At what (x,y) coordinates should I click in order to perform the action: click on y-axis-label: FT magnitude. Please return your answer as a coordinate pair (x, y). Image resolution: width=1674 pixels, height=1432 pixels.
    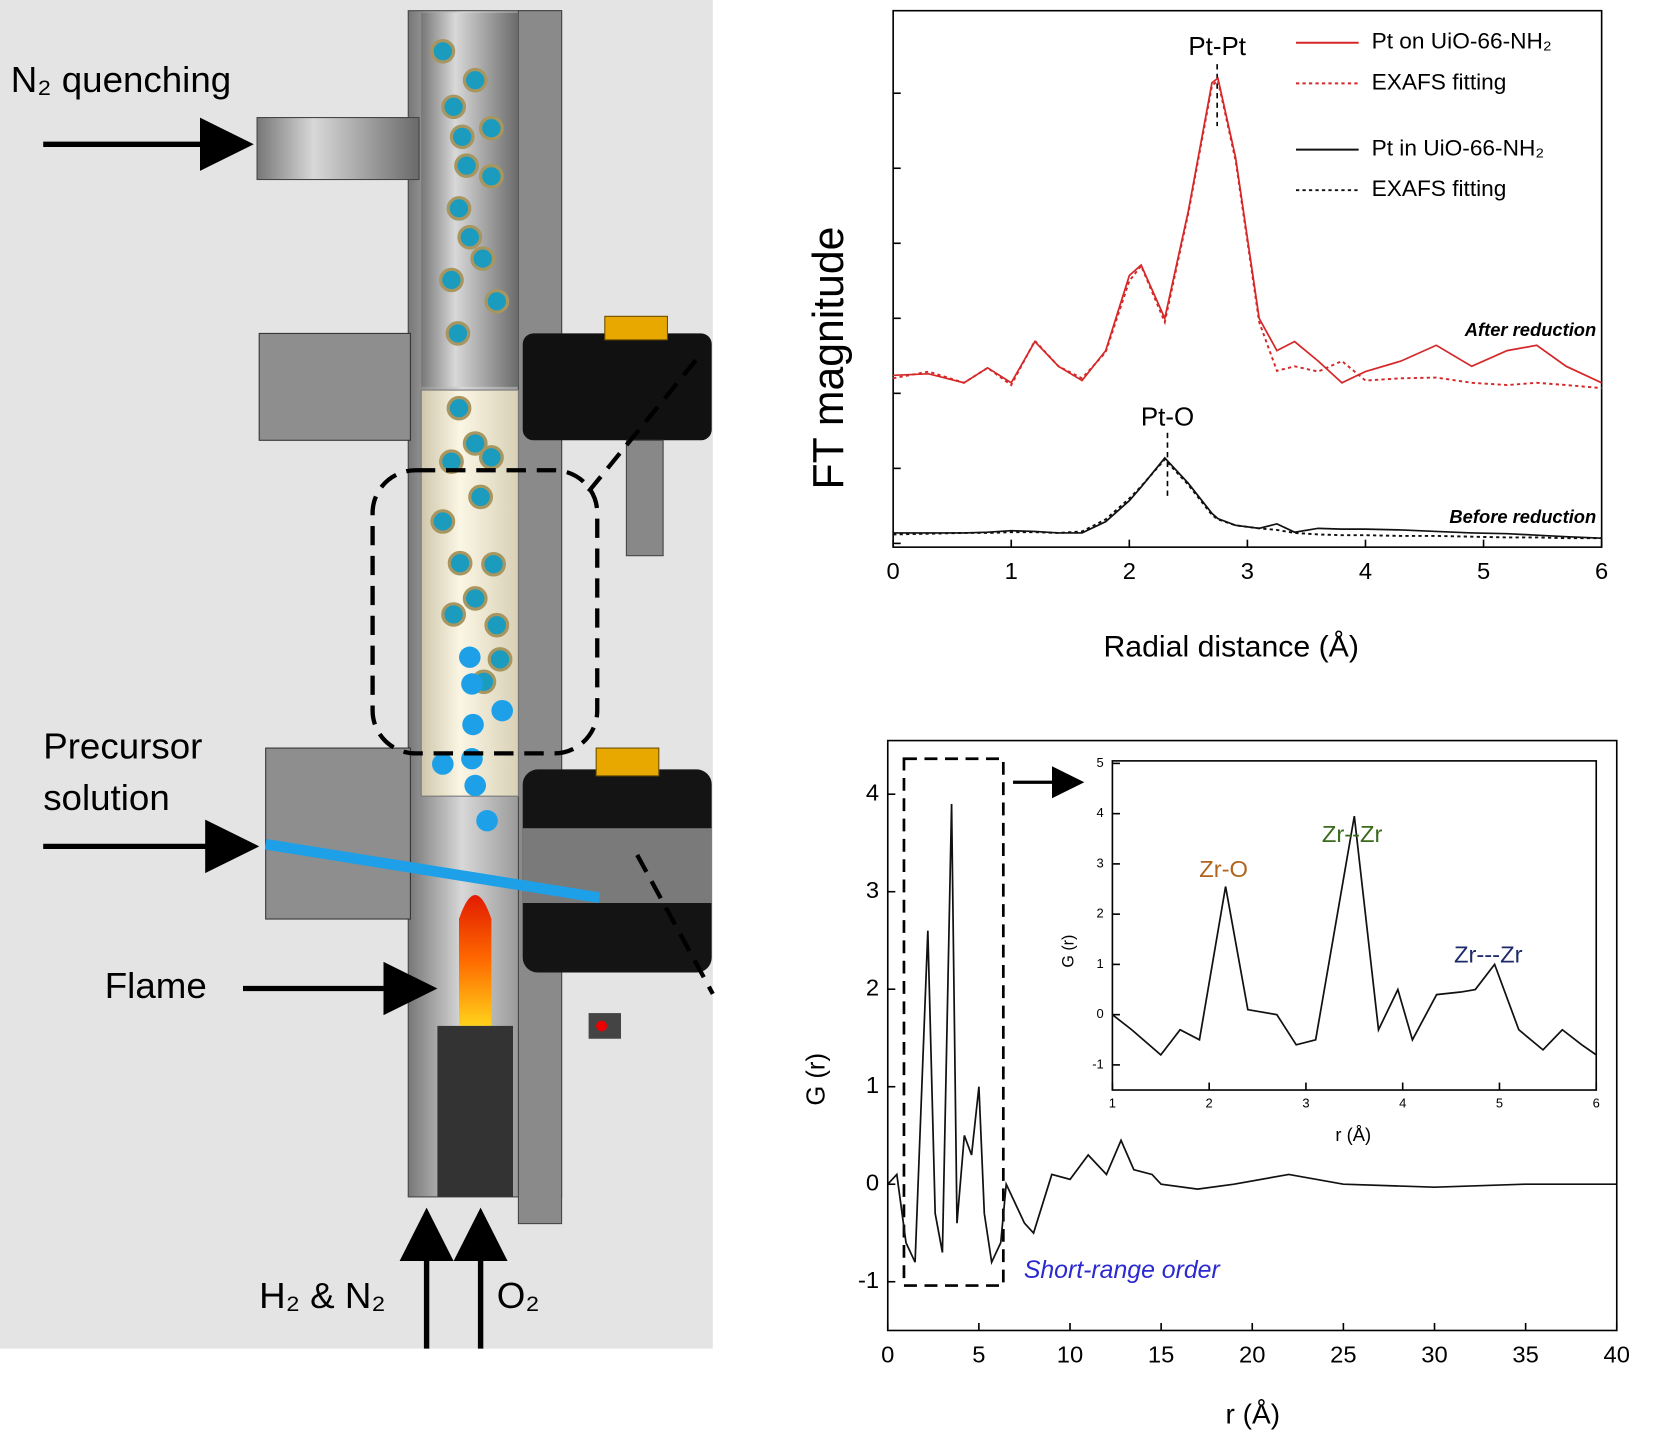
    Looking at the image, I should click on (829, 358).